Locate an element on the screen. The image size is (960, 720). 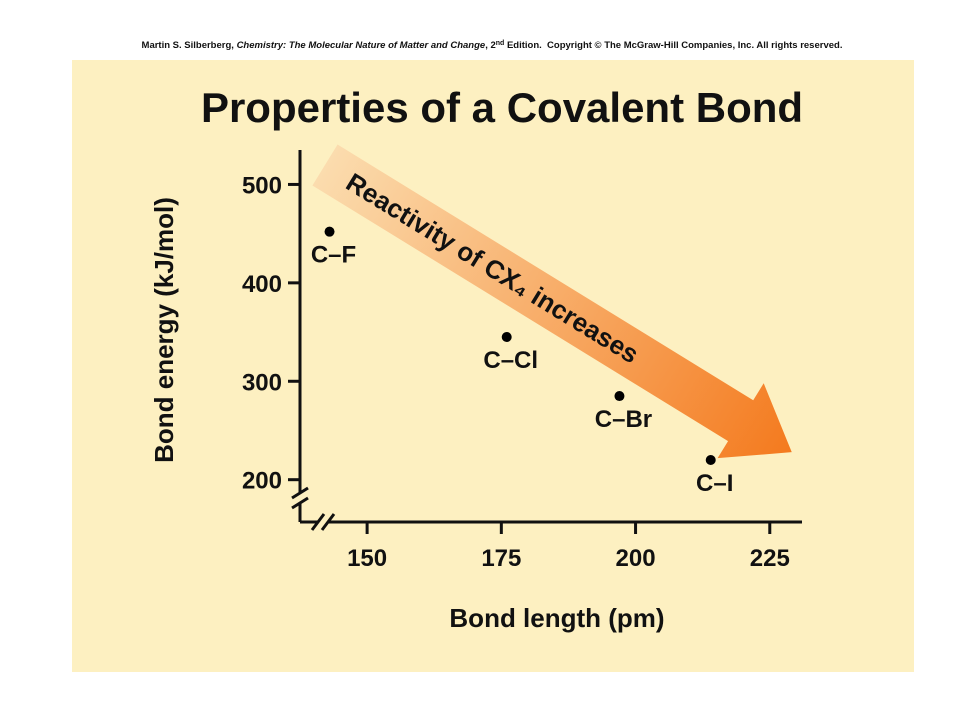
x-break-gap is located at coordinates (323, 522).